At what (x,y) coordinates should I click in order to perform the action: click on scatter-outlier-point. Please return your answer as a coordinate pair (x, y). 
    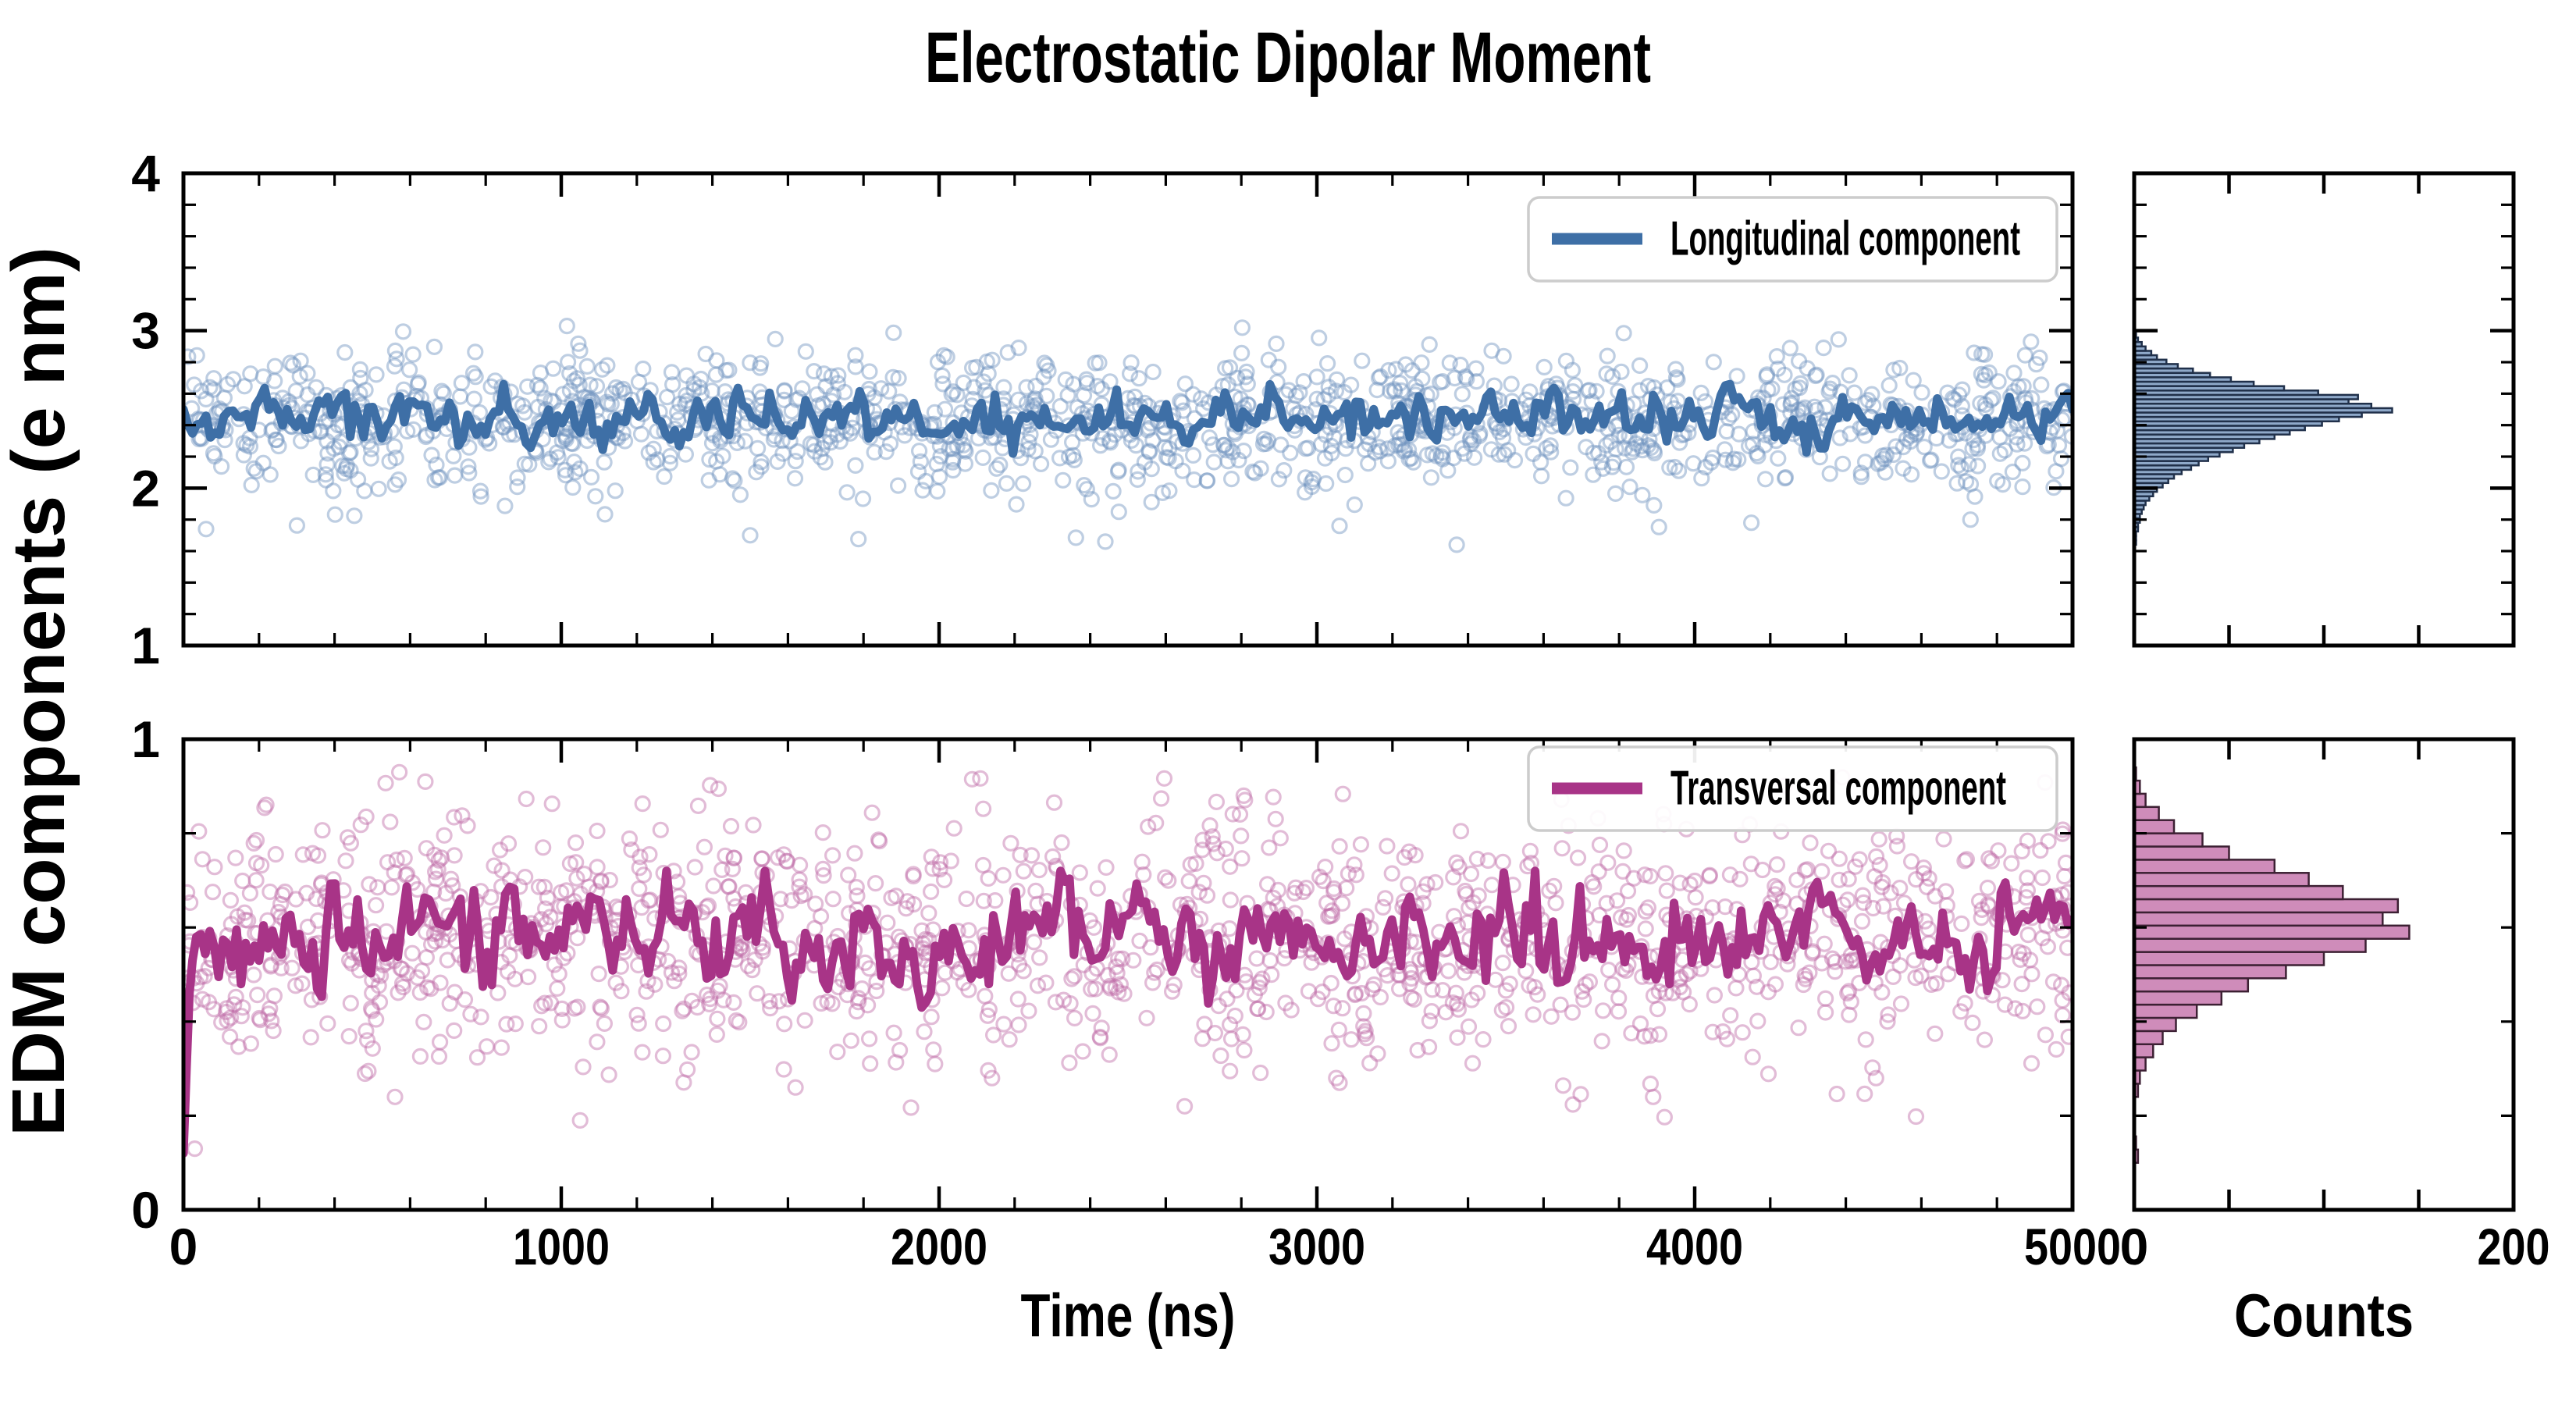
    Looking at the image, I should click on (1751, 523).